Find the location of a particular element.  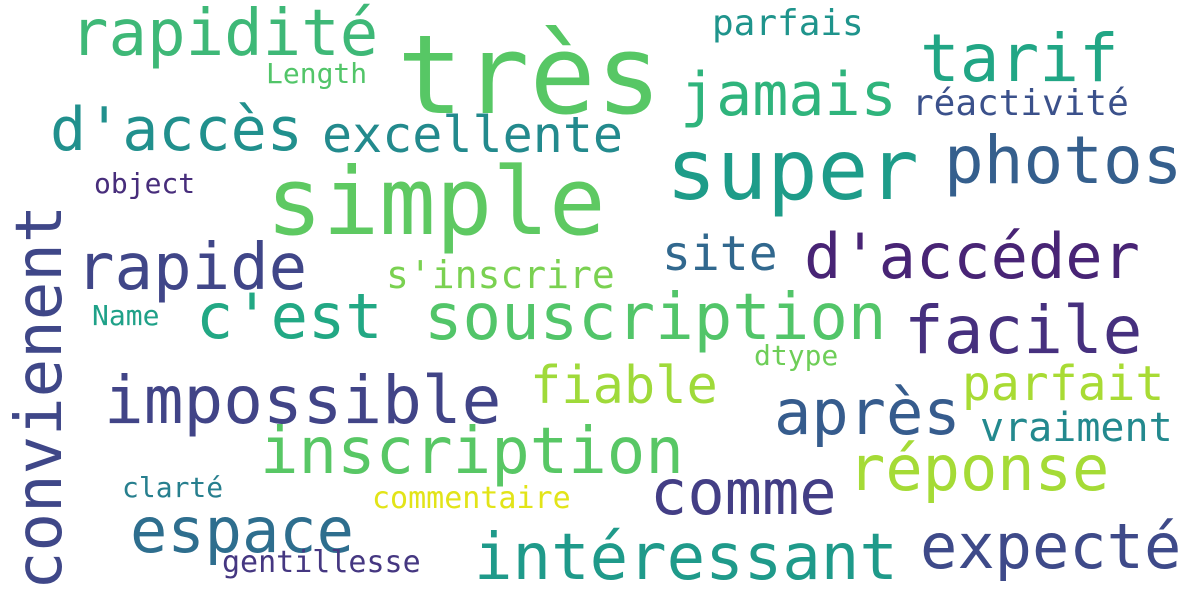

word-photos: photos is located at coordinates (1063, 160).